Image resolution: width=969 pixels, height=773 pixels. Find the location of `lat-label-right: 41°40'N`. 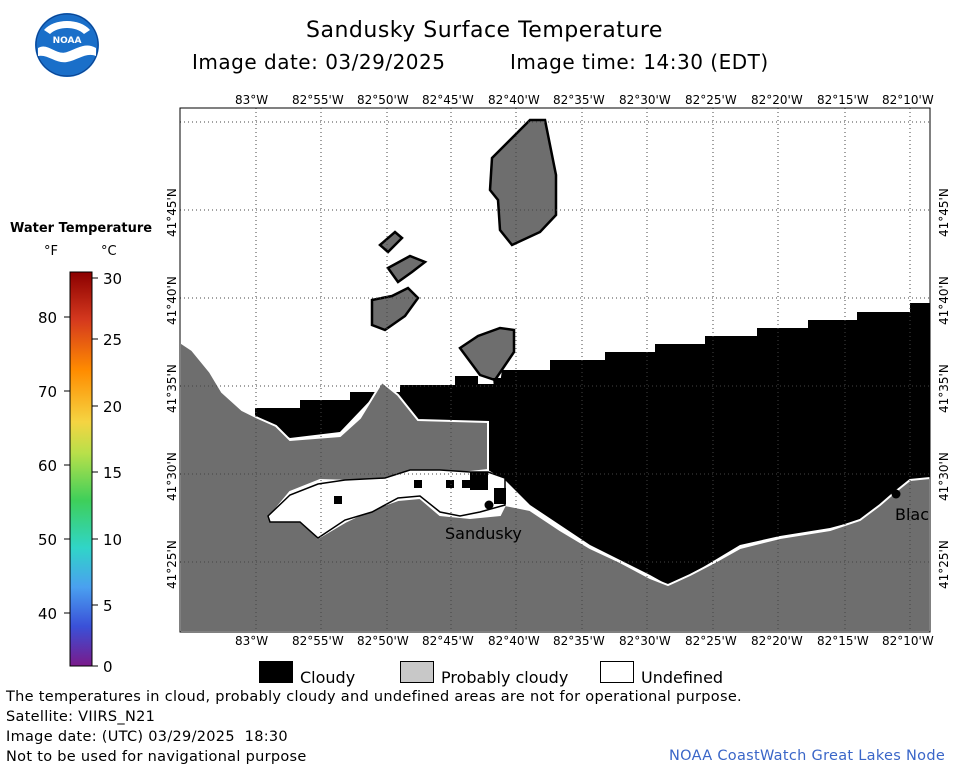

lat-label-right: 41°40'N is located at coordinates (944, 300).